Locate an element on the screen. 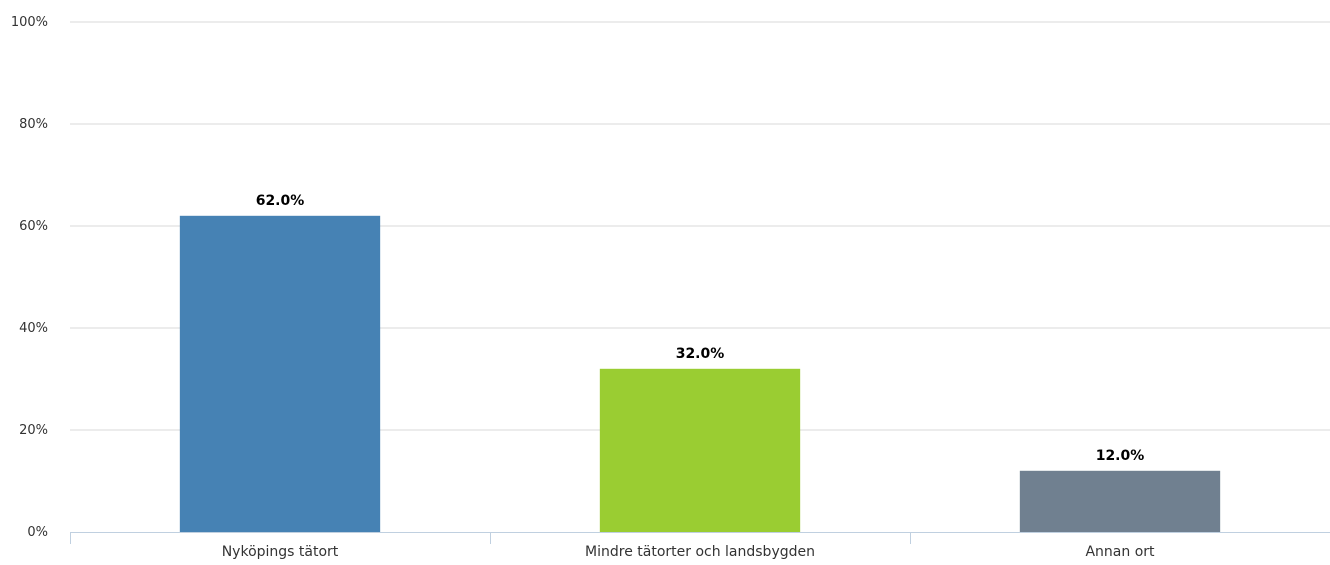  y-tick-label: 40% is located at coordinates (33, 328).